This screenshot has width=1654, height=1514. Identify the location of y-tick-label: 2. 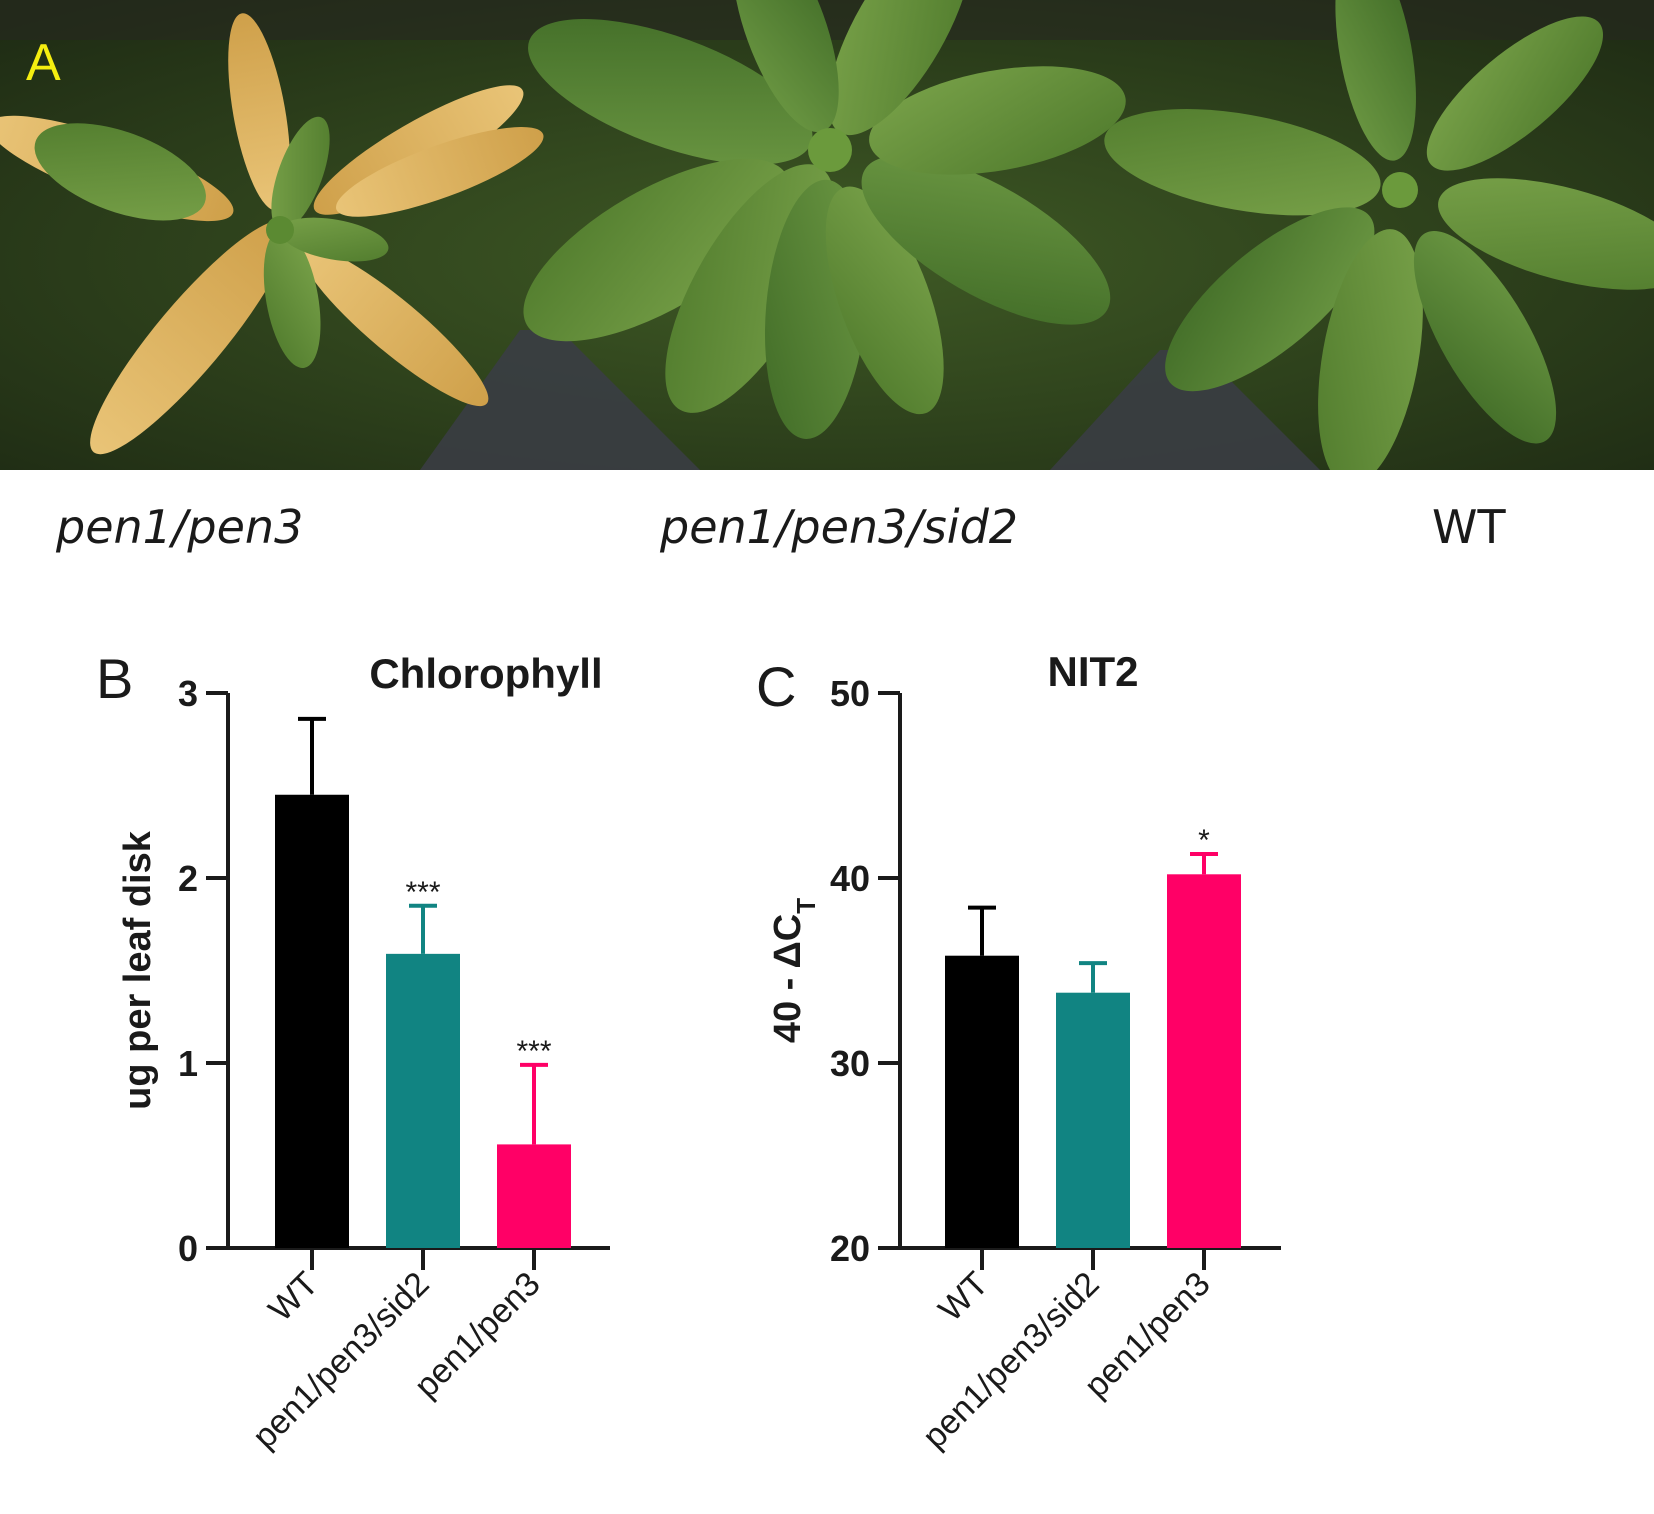
(188, 878).